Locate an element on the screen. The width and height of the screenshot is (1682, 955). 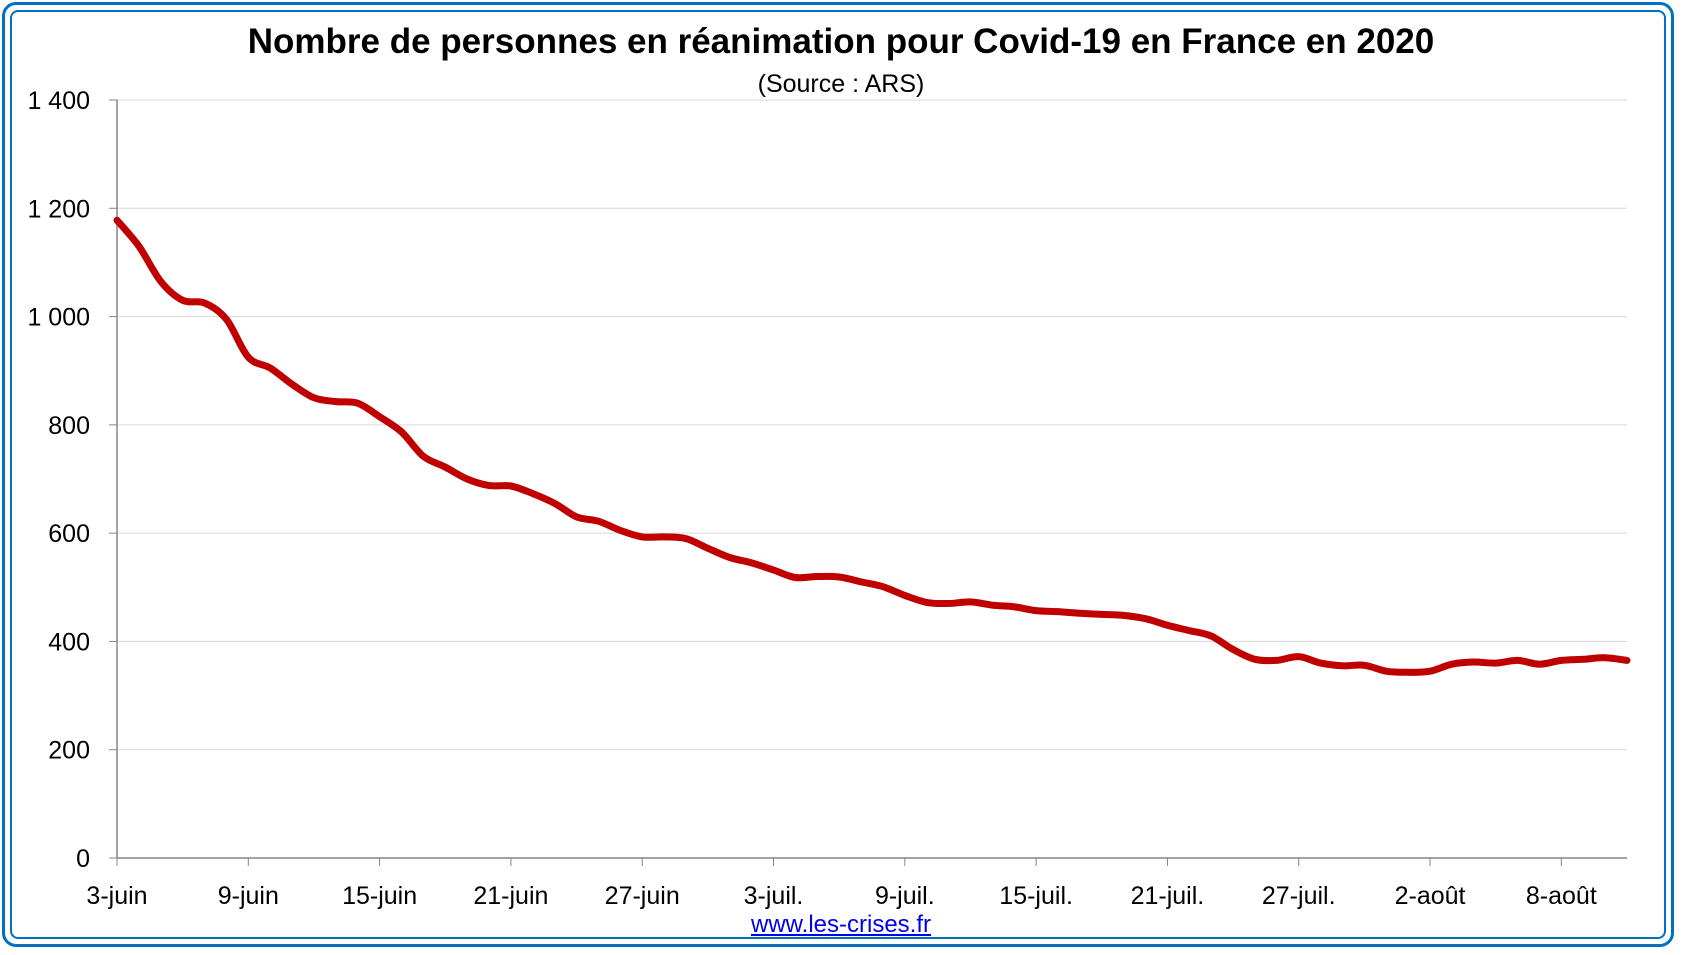
y-tick-label: 200 is located at coordinates (69, 751).